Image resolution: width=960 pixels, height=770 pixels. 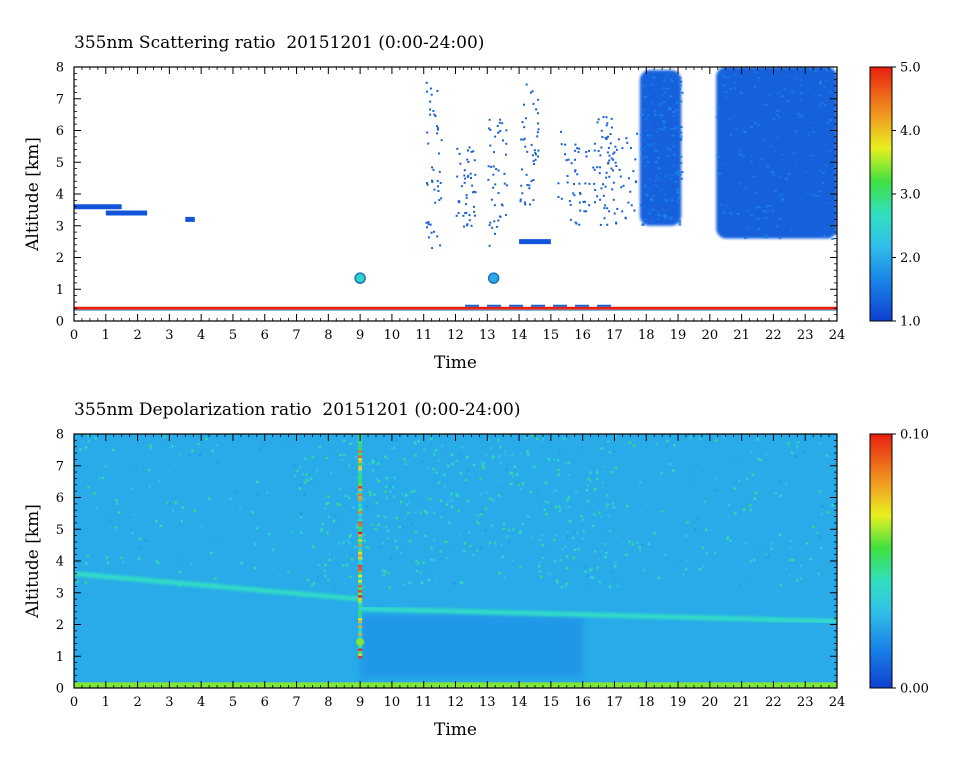 What do you see at coordinates (910, 258) in the screenshot?
I see `colorbar-label: 2.0` at bounding box center [910, 258].